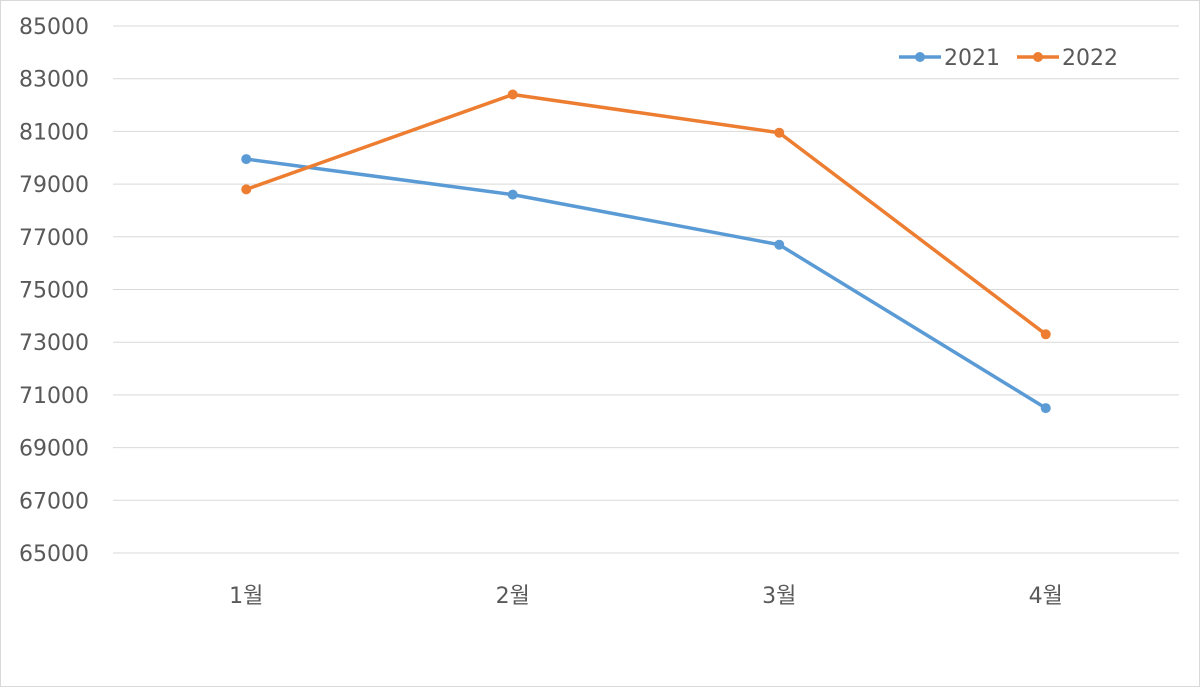 The height and width of the screenshot is (687, 1200). What do you see at coordinates (646, 596) in the screenshot?
I see `x-axis: 1월 2월 3월 4월` at bounding box center [646, 596].